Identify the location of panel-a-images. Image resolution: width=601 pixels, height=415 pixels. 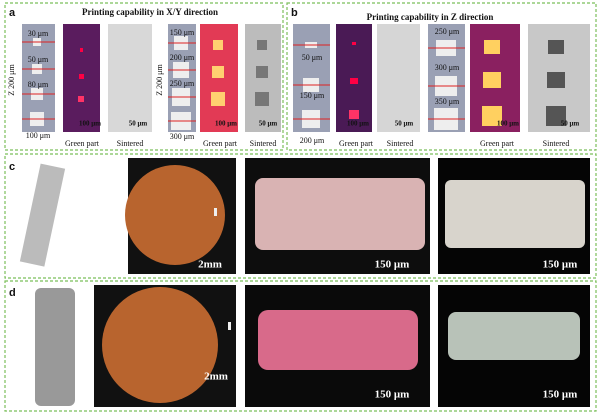
(151, 78).